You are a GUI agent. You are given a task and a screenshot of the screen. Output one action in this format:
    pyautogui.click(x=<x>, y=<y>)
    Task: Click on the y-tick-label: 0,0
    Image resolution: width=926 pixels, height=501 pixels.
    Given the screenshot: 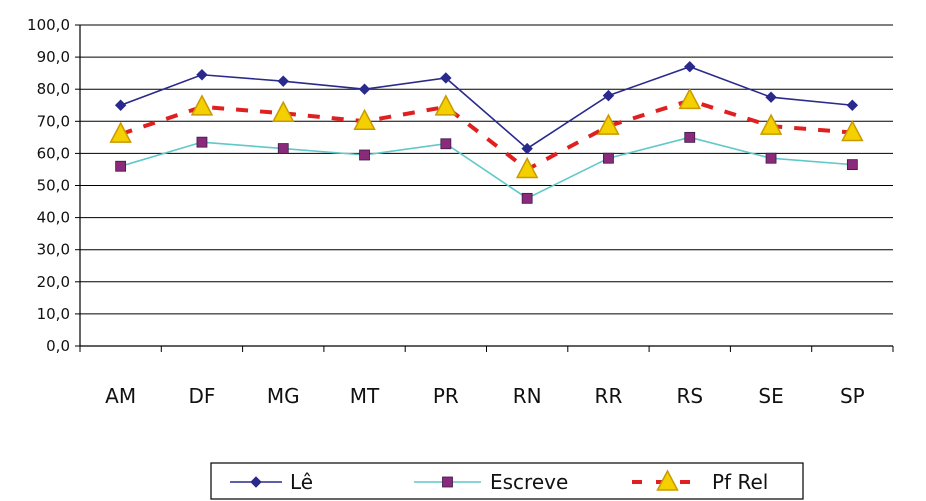 What is the action you would take?
    pyautogui.click(x=58, y=346)
    